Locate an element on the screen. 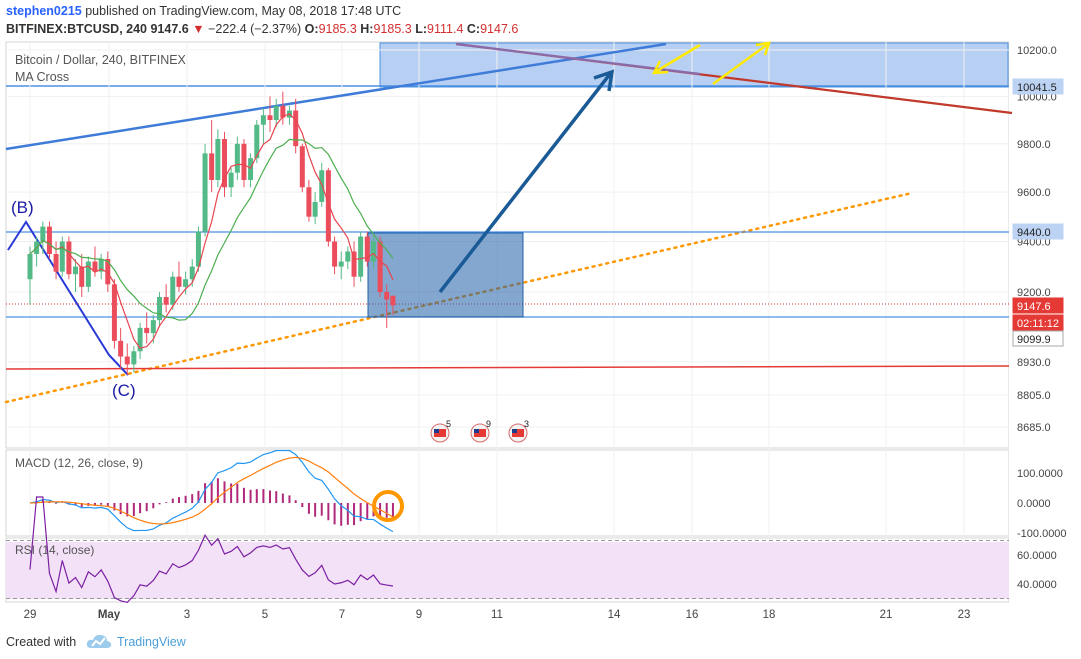 The width and height of the screenshot is (1081, 659). high-value: 9185.3 is located at coordinates (392, 29).